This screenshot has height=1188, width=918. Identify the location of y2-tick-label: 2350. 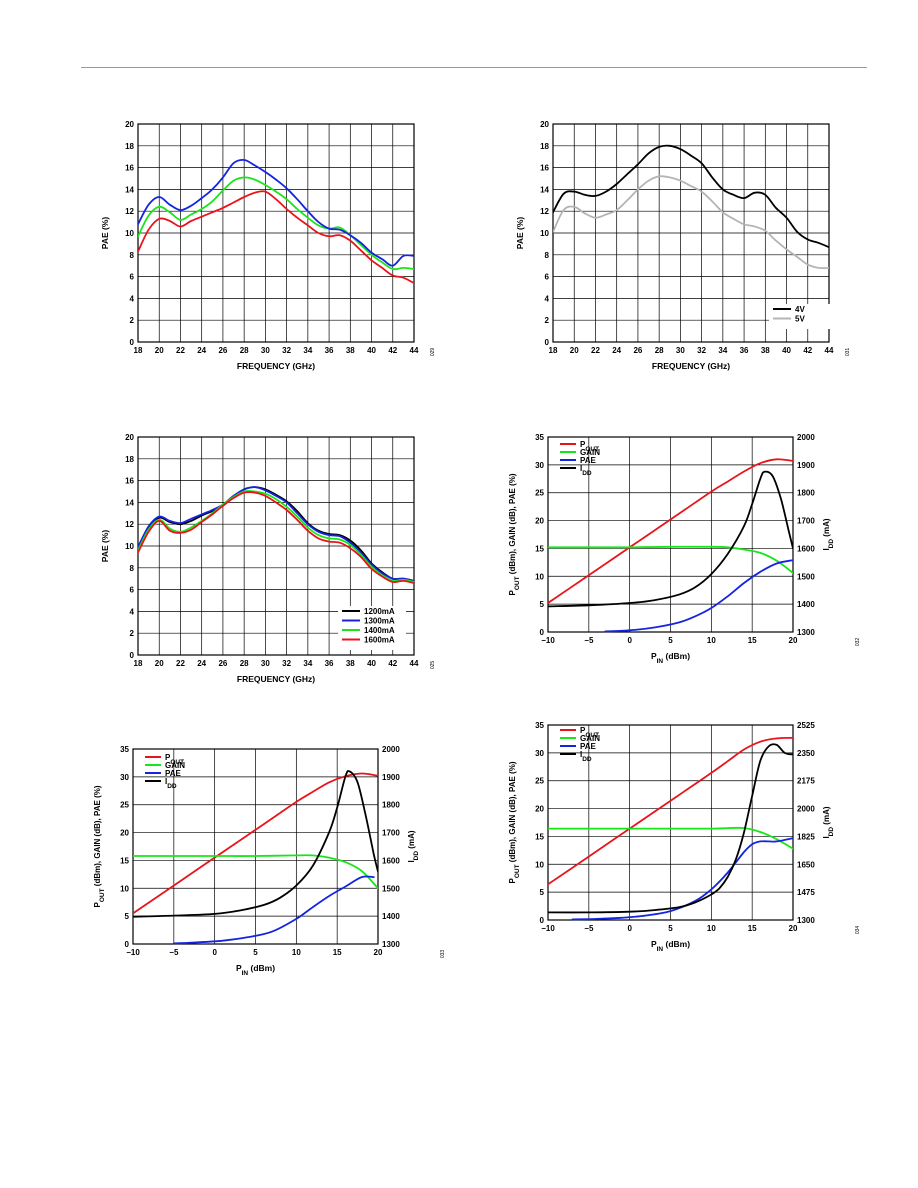
(806, 753).